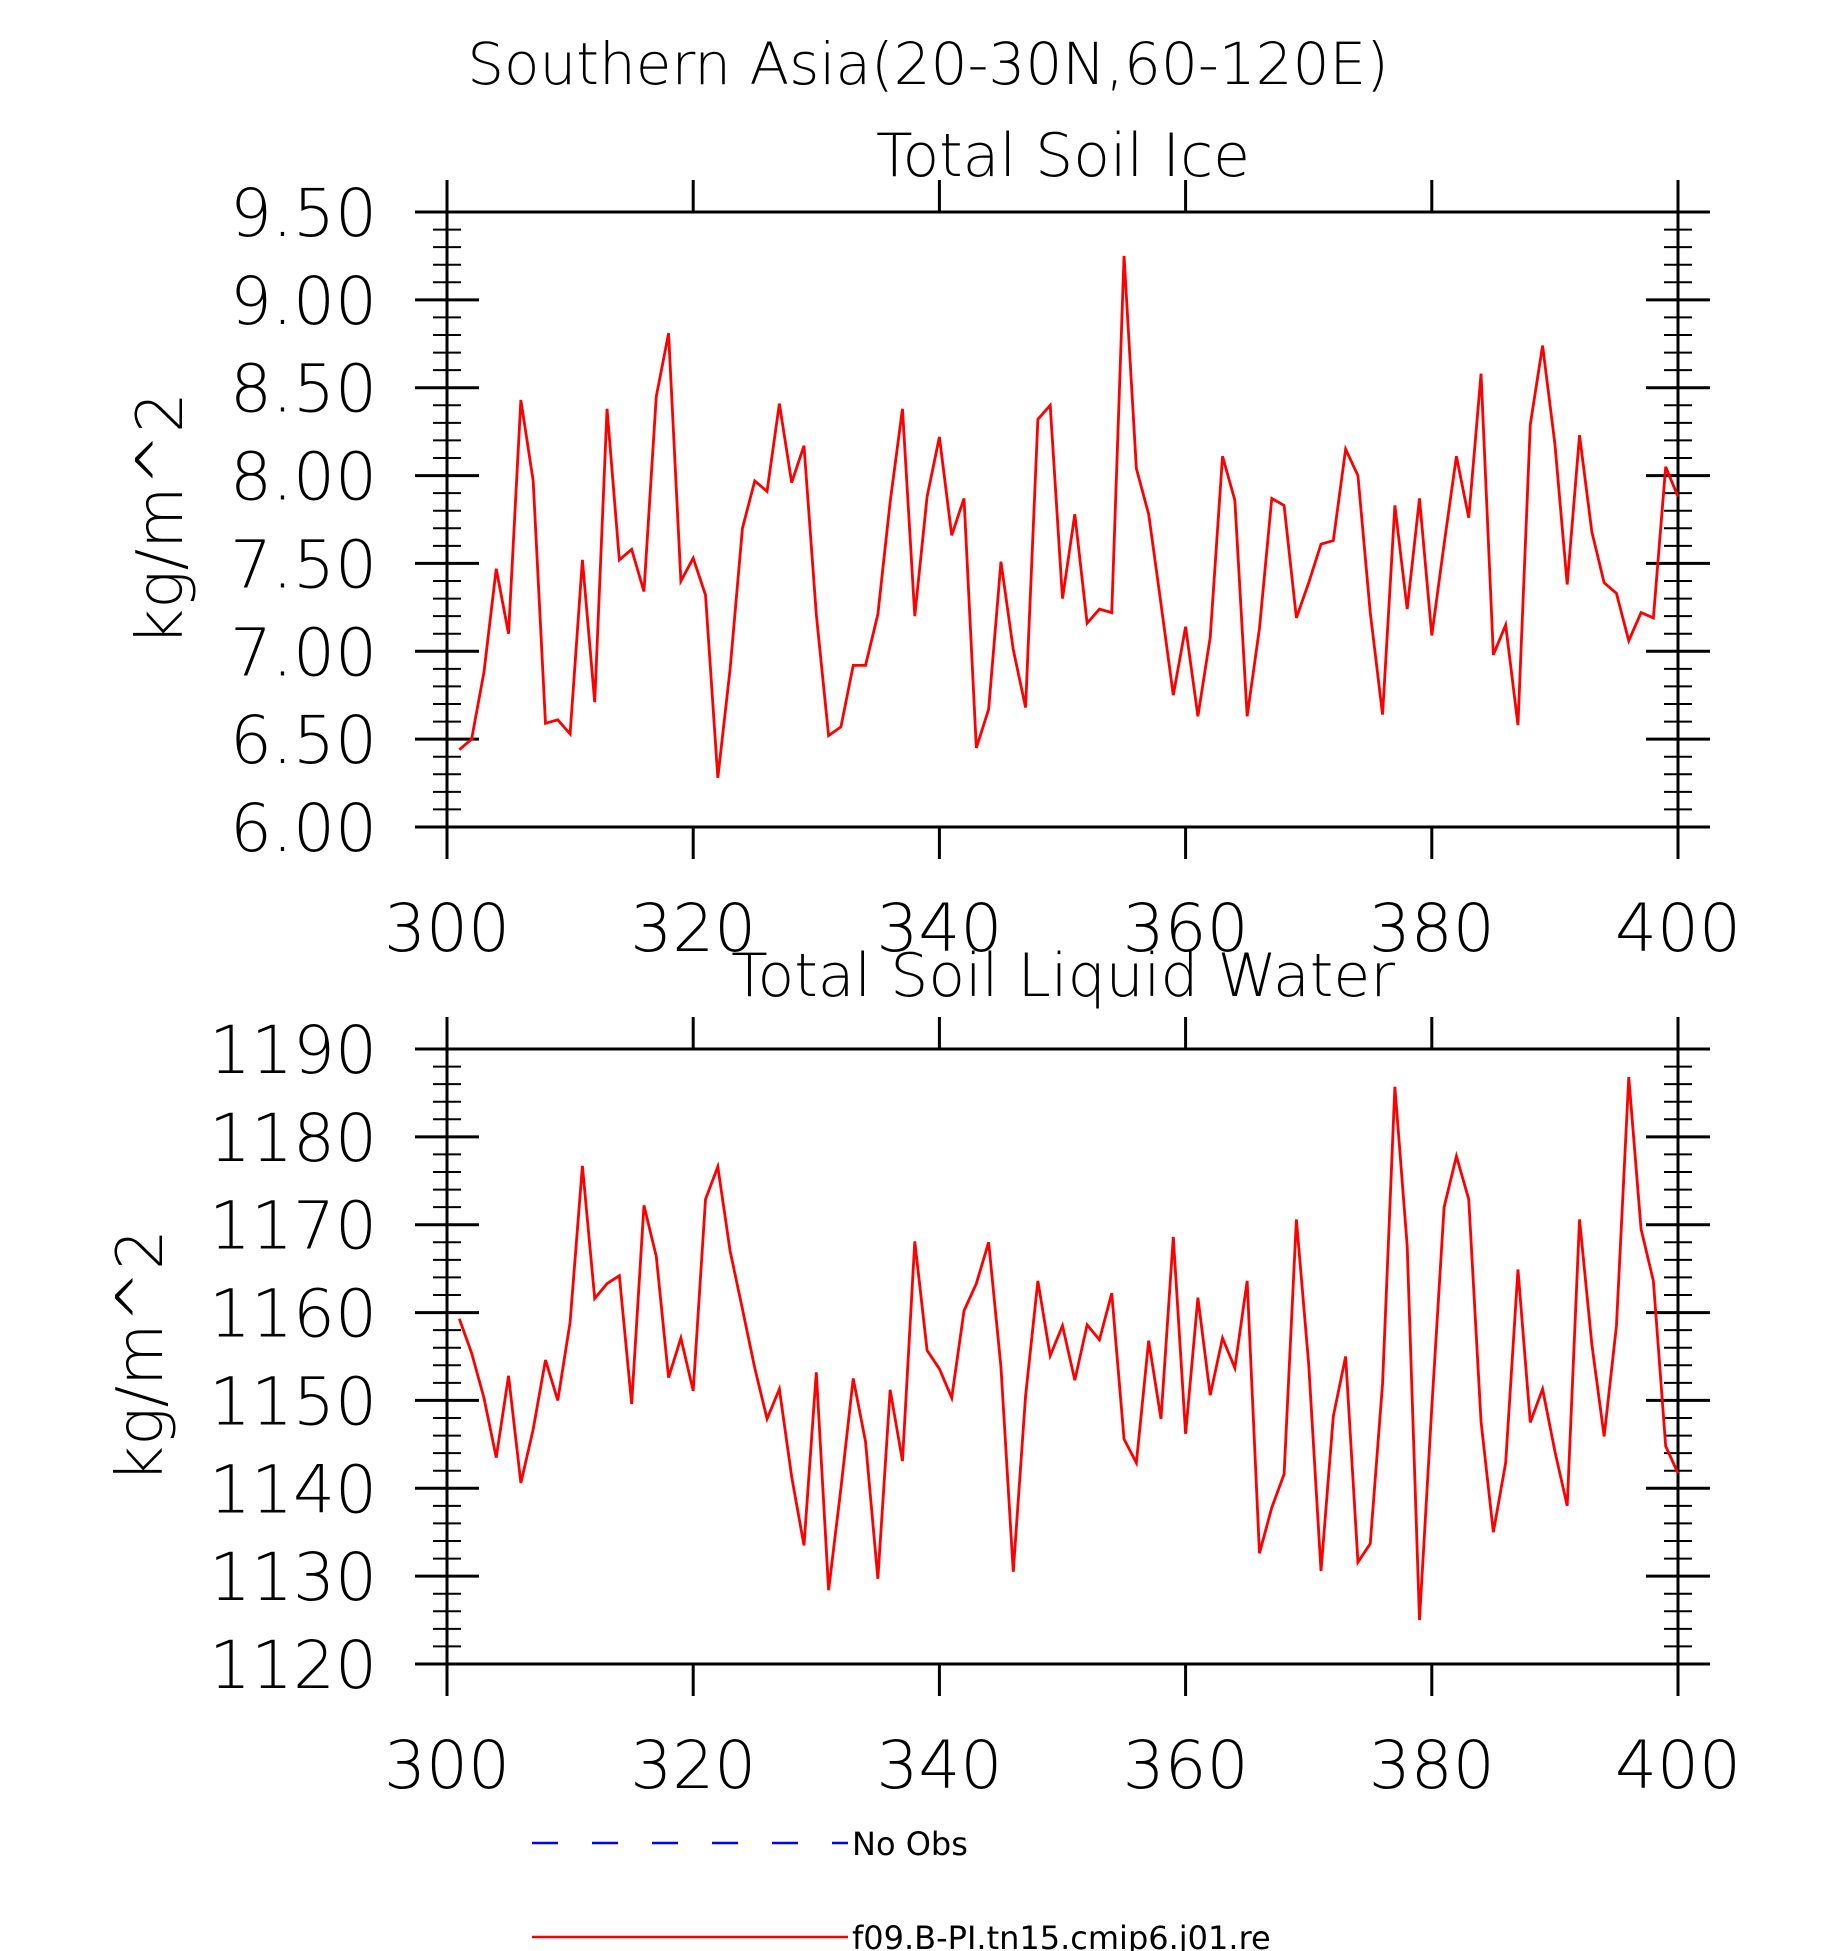 The image size is (1836, 1951). I want to click on y-tick-label: 1190, so click(293, 1050).